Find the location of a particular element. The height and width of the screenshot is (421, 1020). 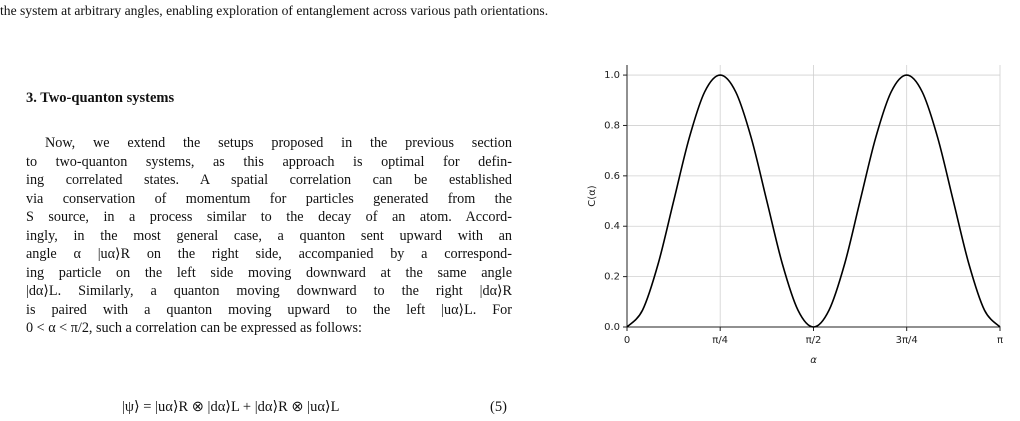

equation: |ψ⟩ = |uα⟩R ⊗ |dα⟩L + |dα⟩R ⊗ |uα⟩L is located at coordinates (231, 407).